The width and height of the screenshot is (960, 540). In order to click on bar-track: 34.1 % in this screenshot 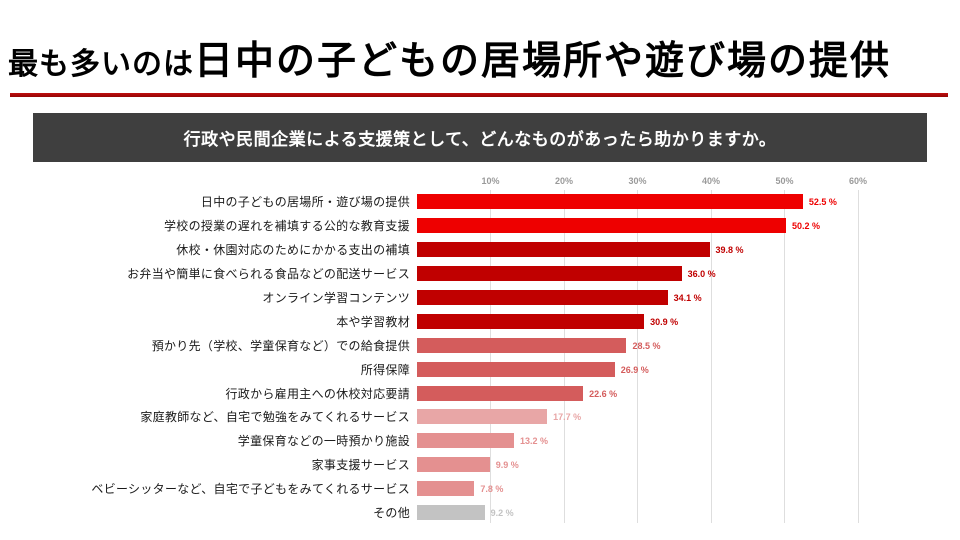, I will do `click(688, 297)`.